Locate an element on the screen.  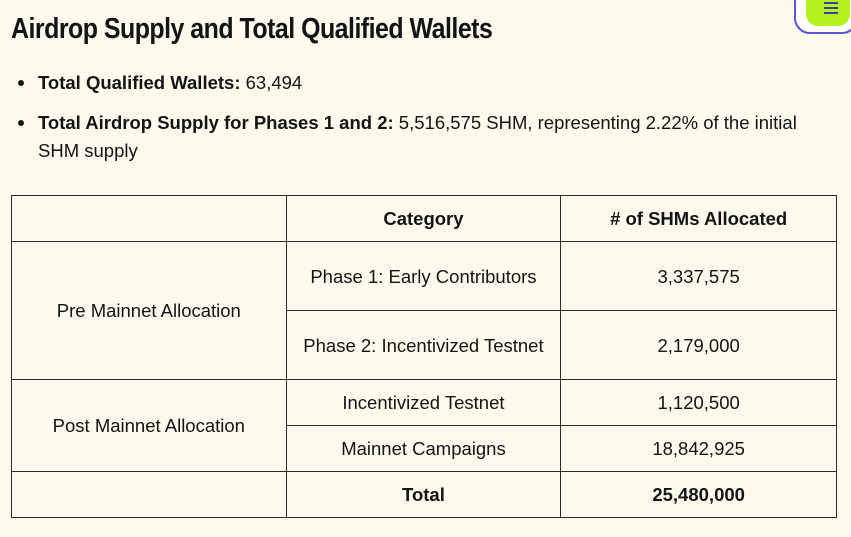
total-label: Total is located at coordinates (423, 494).